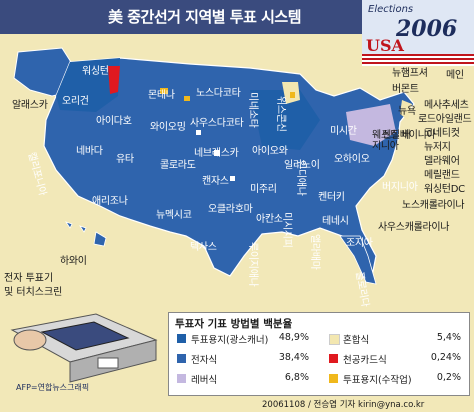 The width and height of the screenshot is (474, 412). Describe the element at coordinates (352, 159) in the screenshot. I see `label-ohio: 오하이오` at that location.